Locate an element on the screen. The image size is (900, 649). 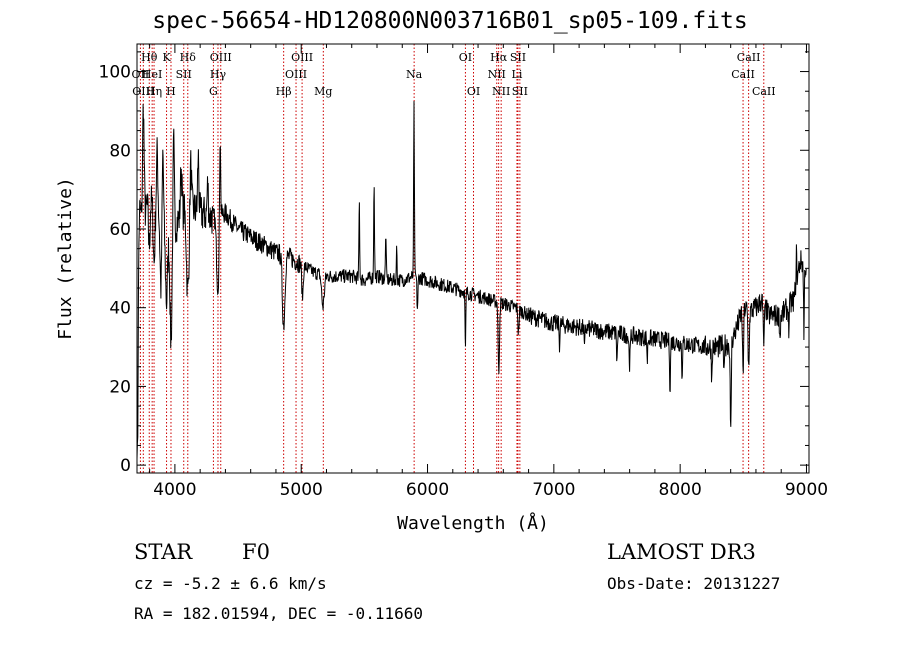
x-tick-label: 6000 is located at coordinates (427, 490).